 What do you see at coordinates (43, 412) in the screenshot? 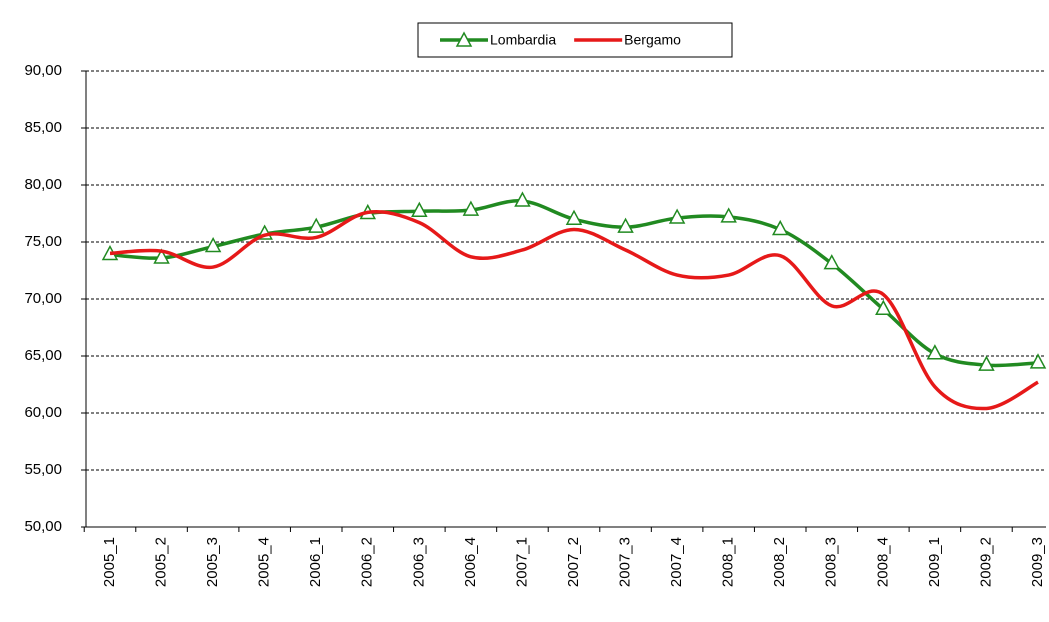
I see `y-tick-label: 60,00` at bounding box center [43, 412].